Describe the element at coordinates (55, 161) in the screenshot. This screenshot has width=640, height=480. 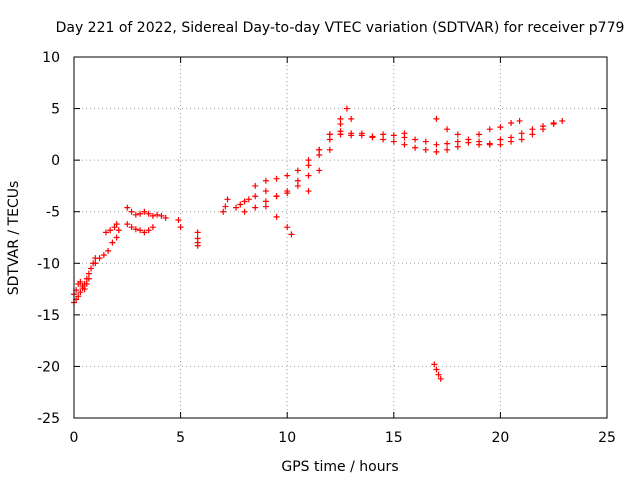
I see `y-tick-label: 0` at that location.